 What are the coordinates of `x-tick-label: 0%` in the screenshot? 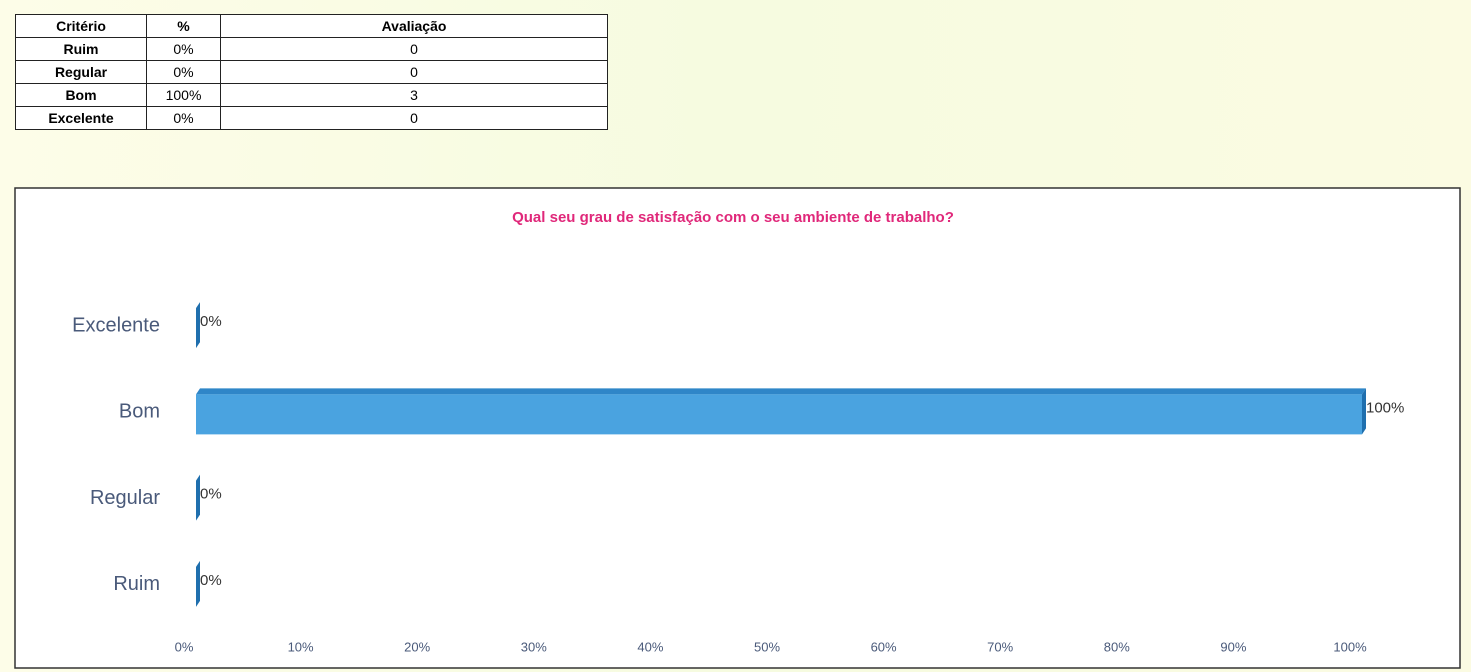 It's located at (184, 646).